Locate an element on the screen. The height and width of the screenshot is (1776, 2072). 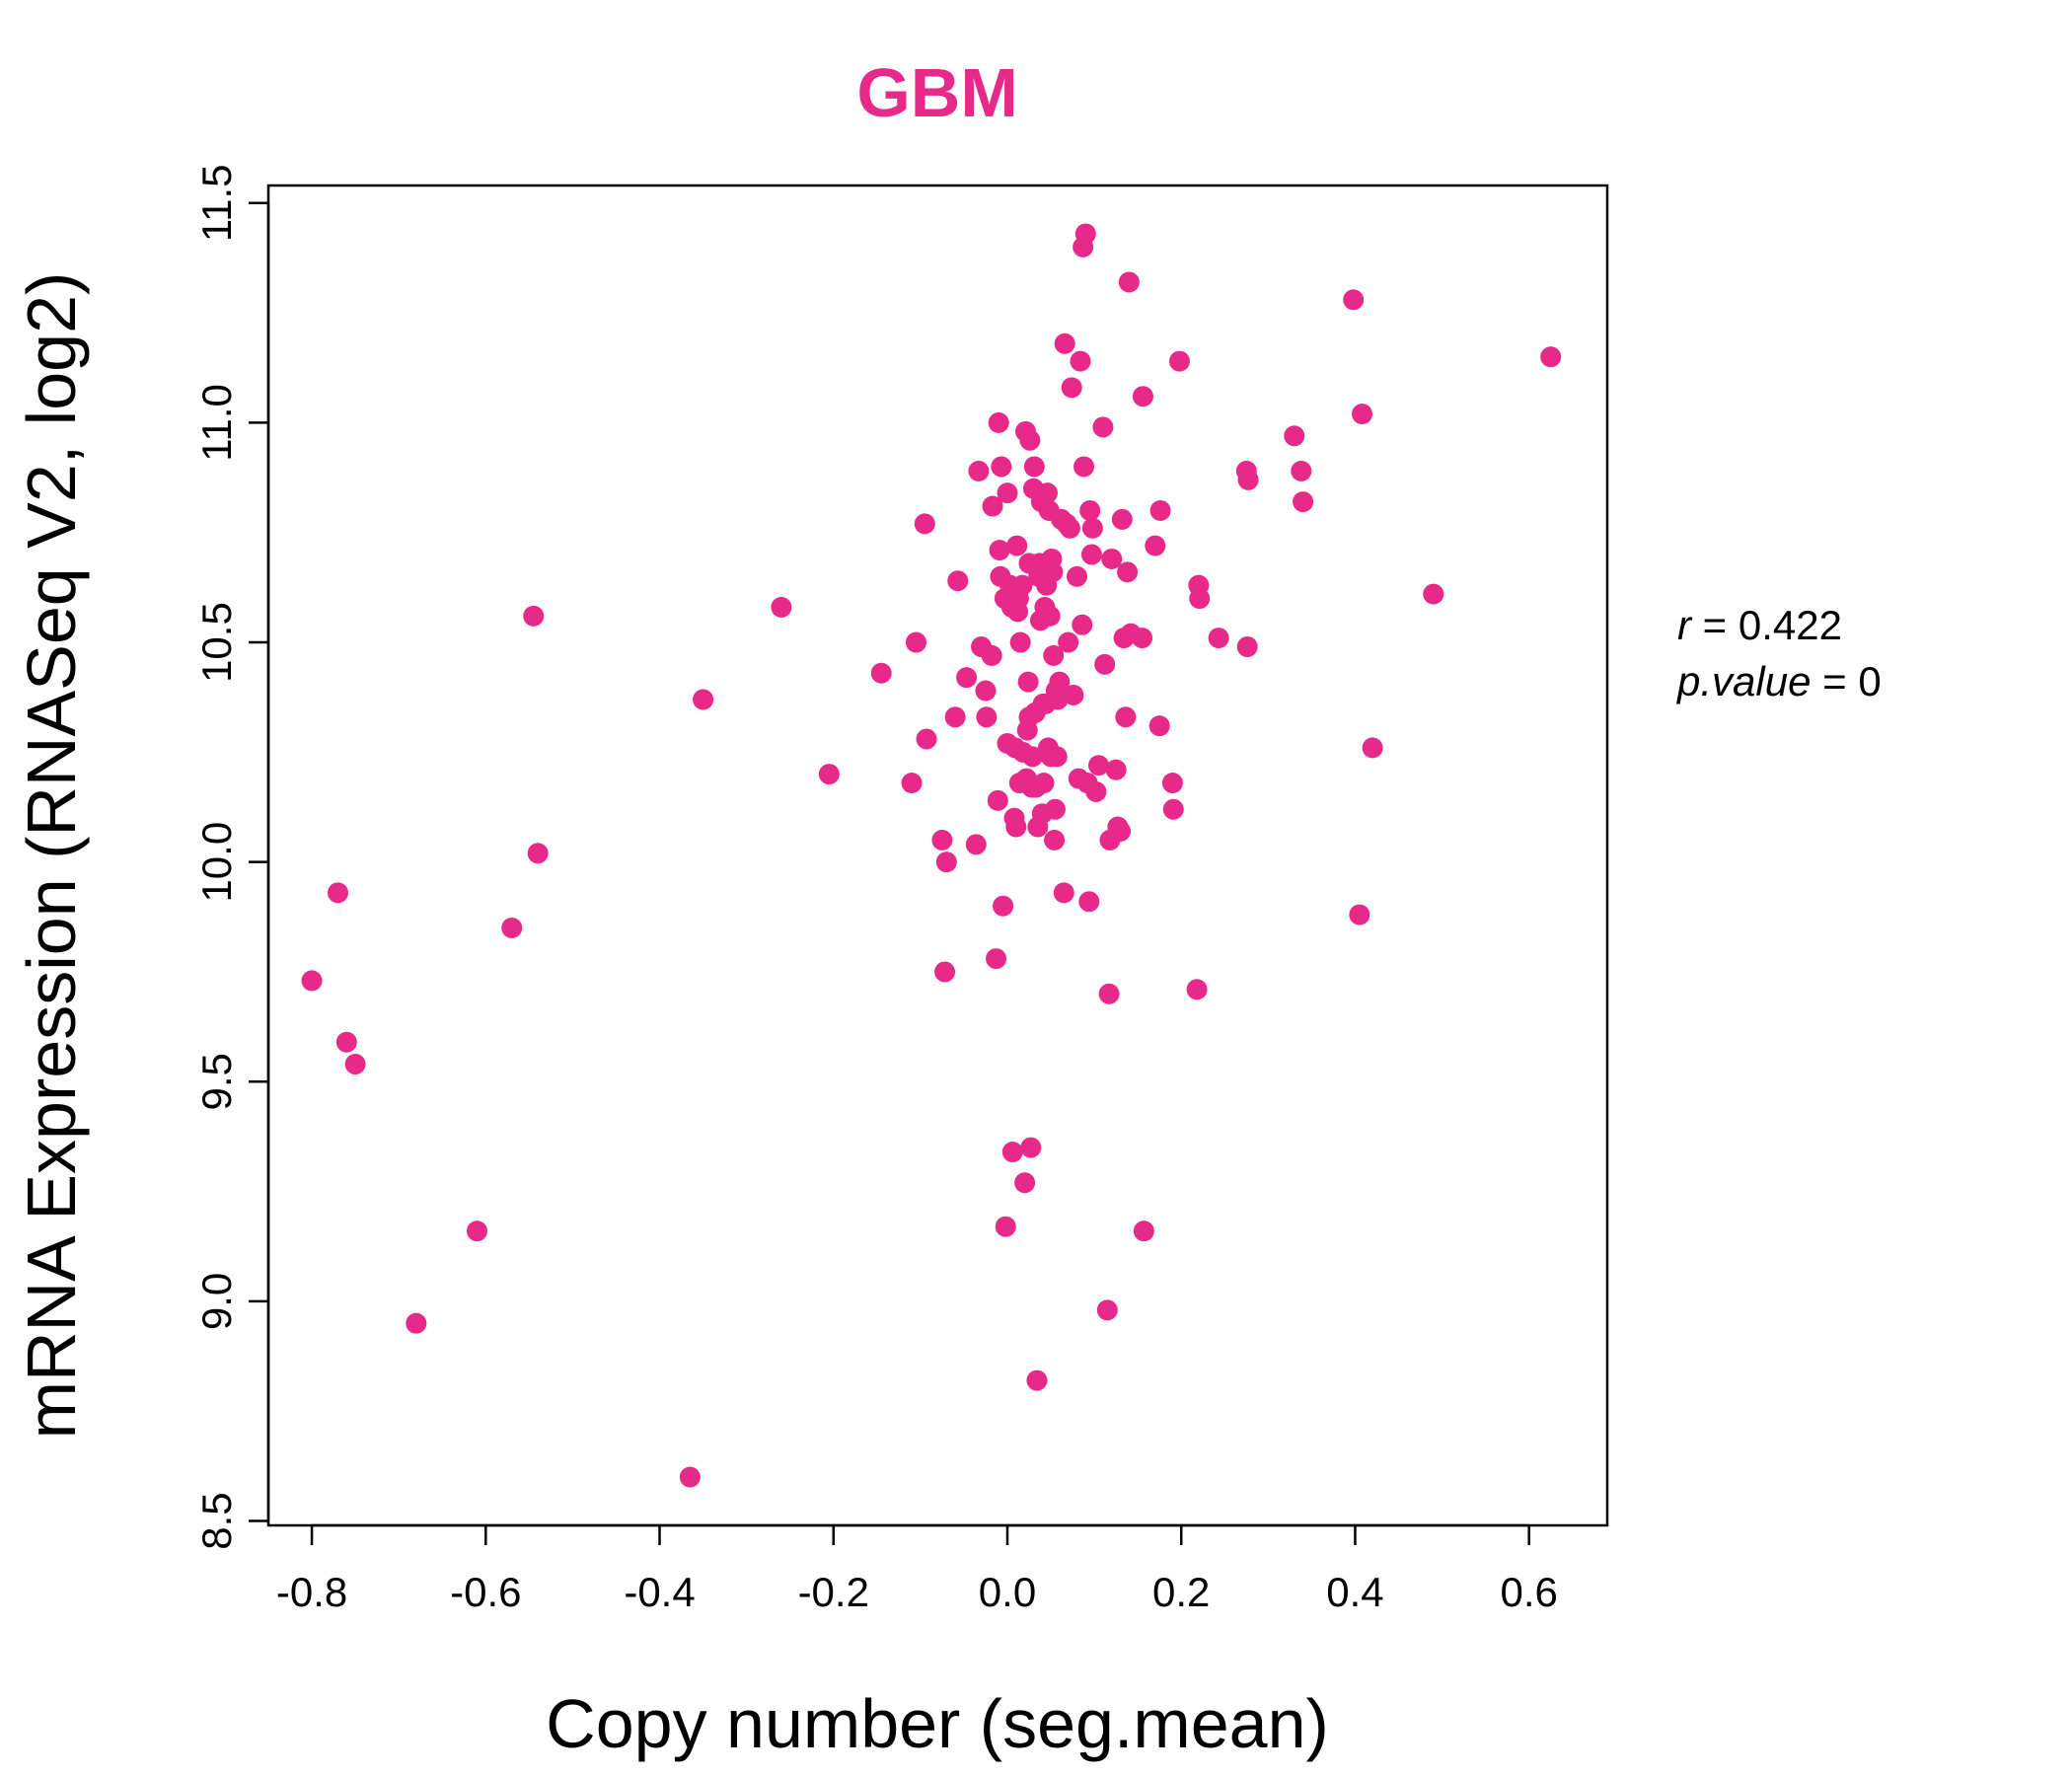
p-label: p.value is located at coordinates (1743, 681).